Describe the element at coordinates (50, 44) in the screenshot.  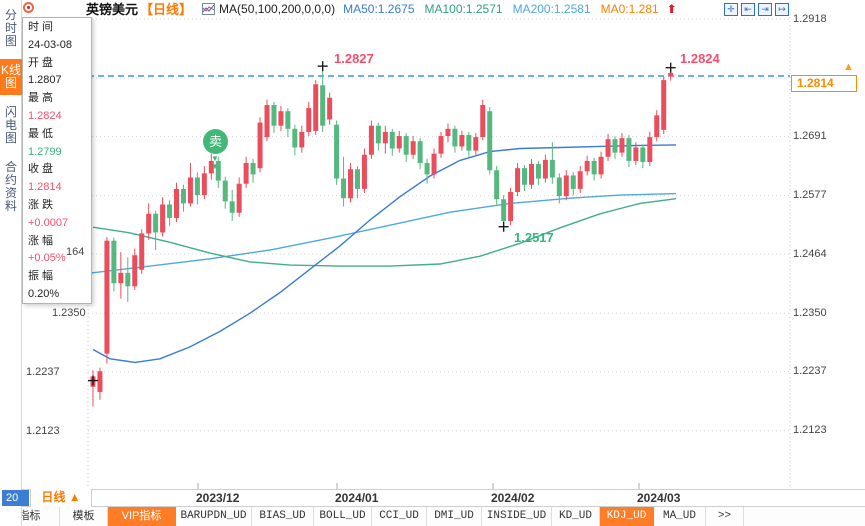
I see `tooltip-value: 24-03-08` at that location.